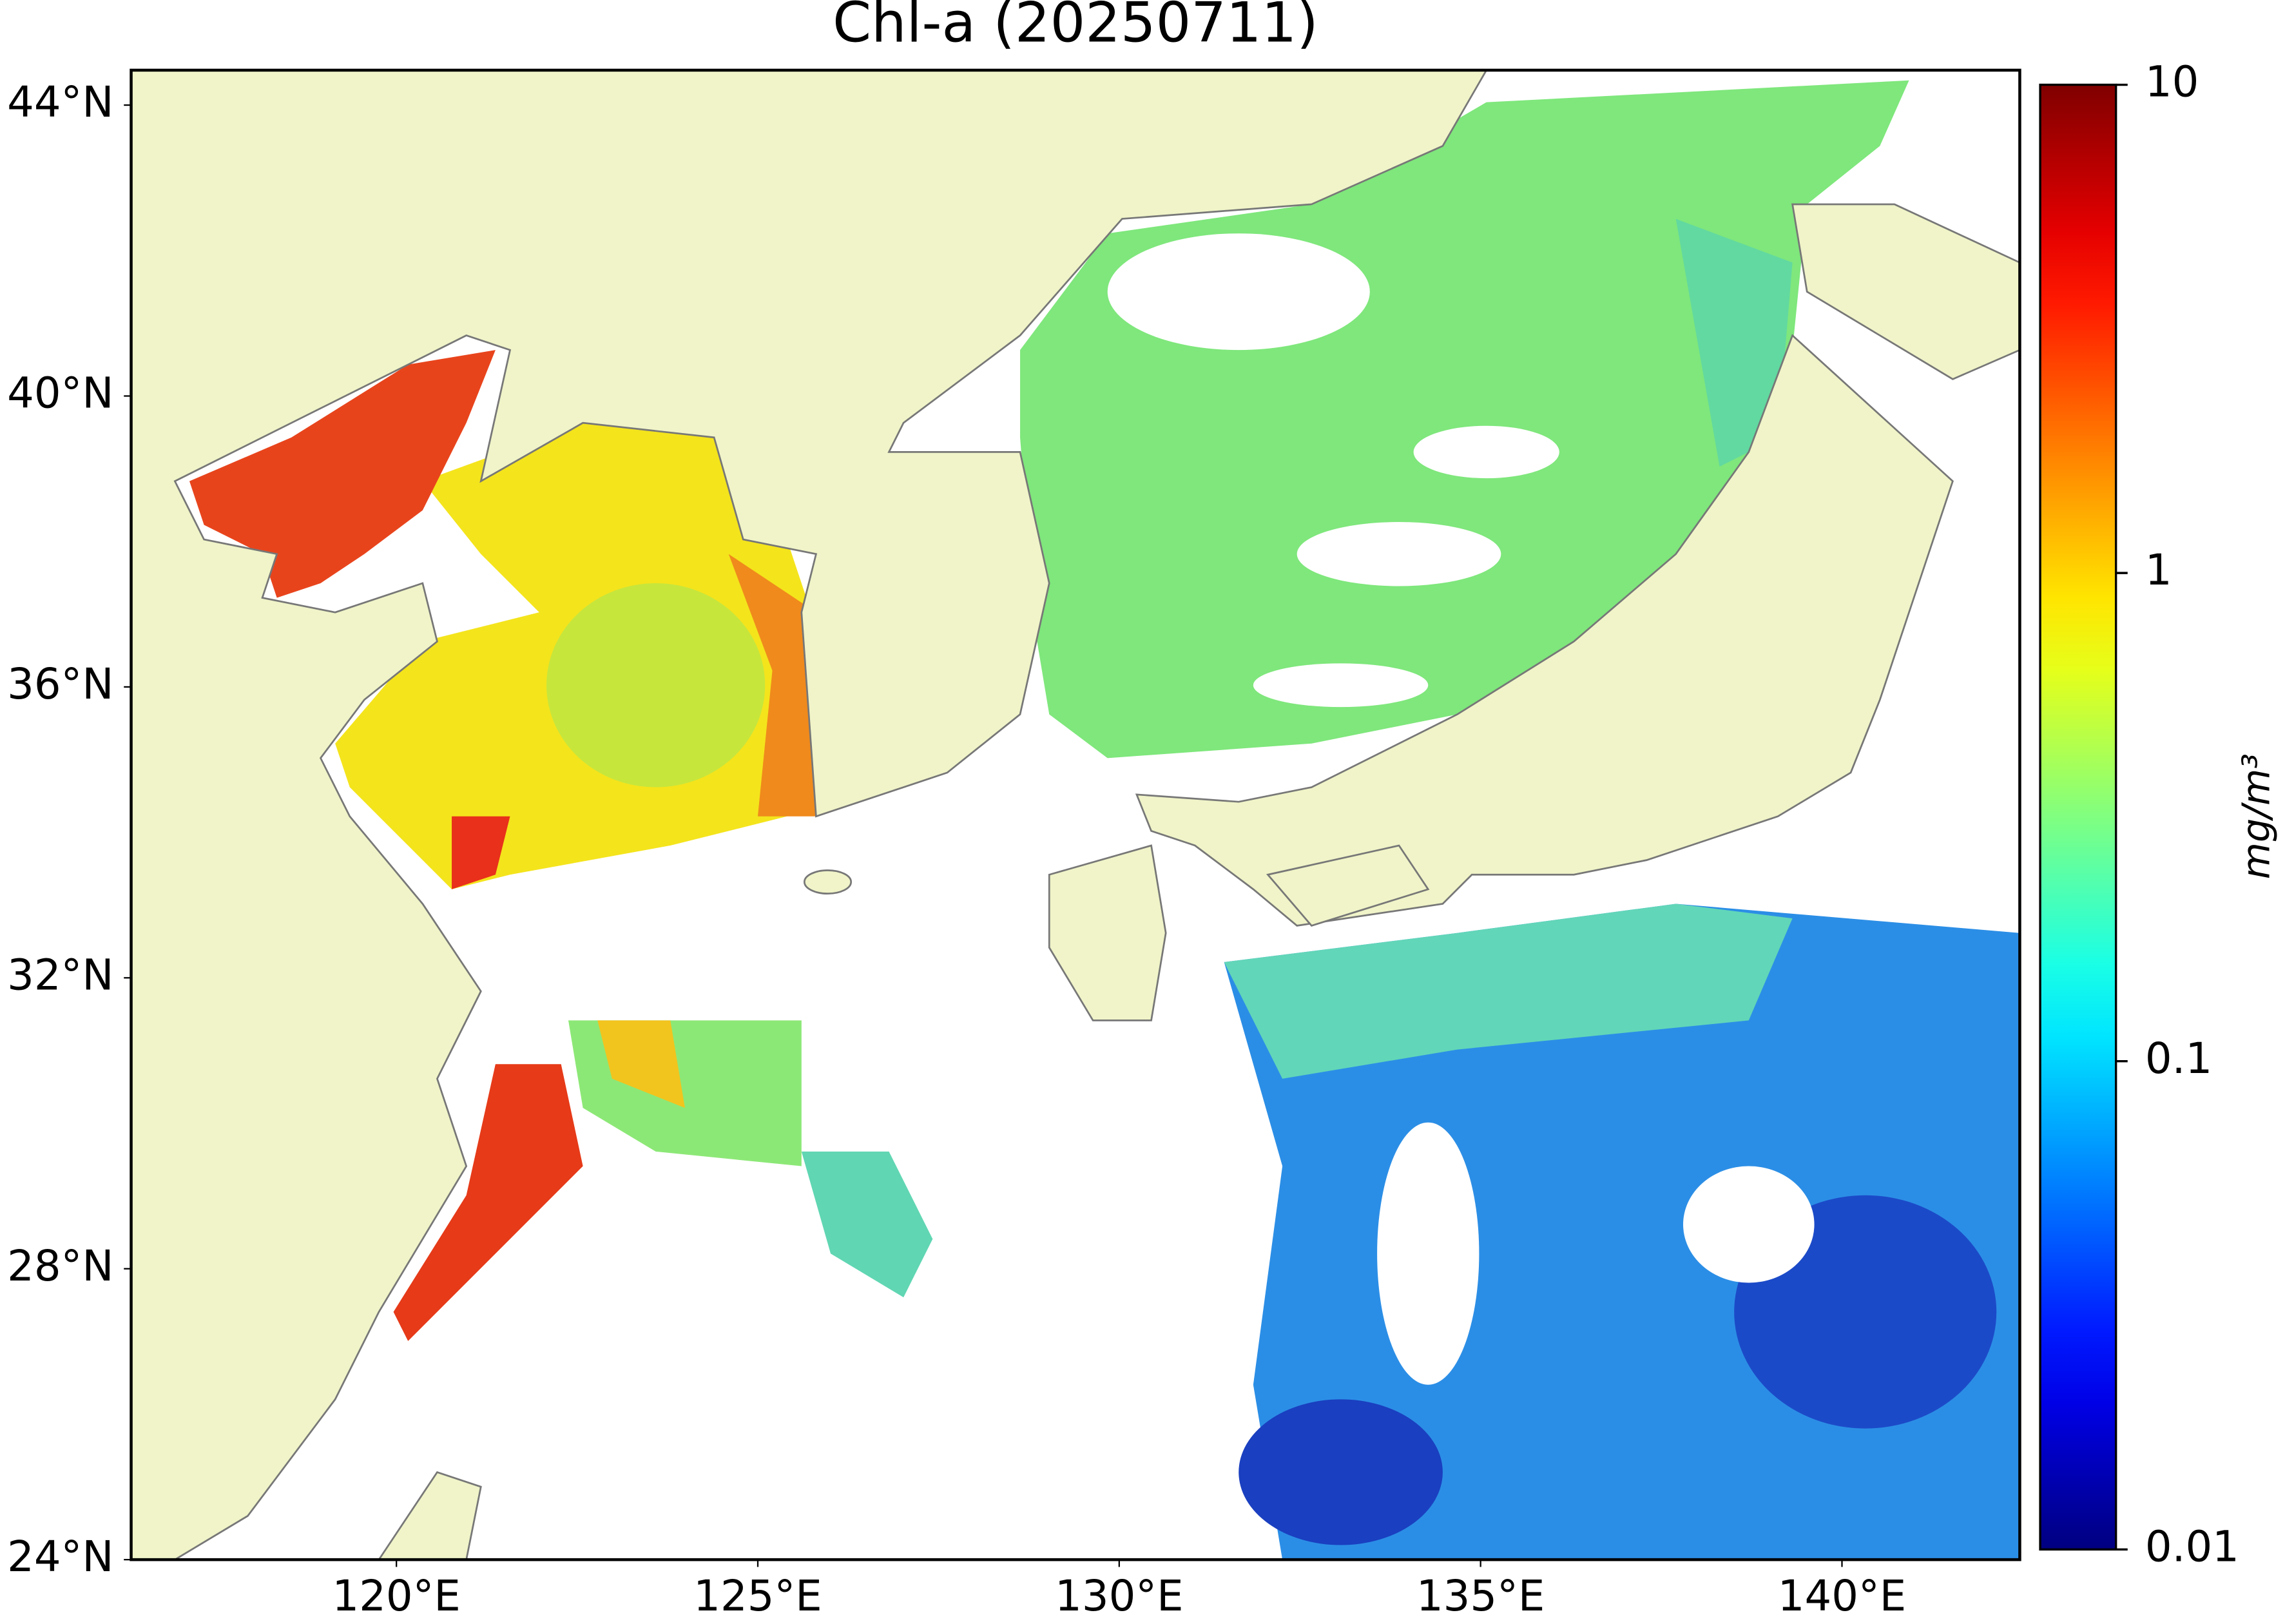 Image resolution: width=2285 pixels, height=1624 pixels. I want to click on hokkaido, so click(1905, 292).